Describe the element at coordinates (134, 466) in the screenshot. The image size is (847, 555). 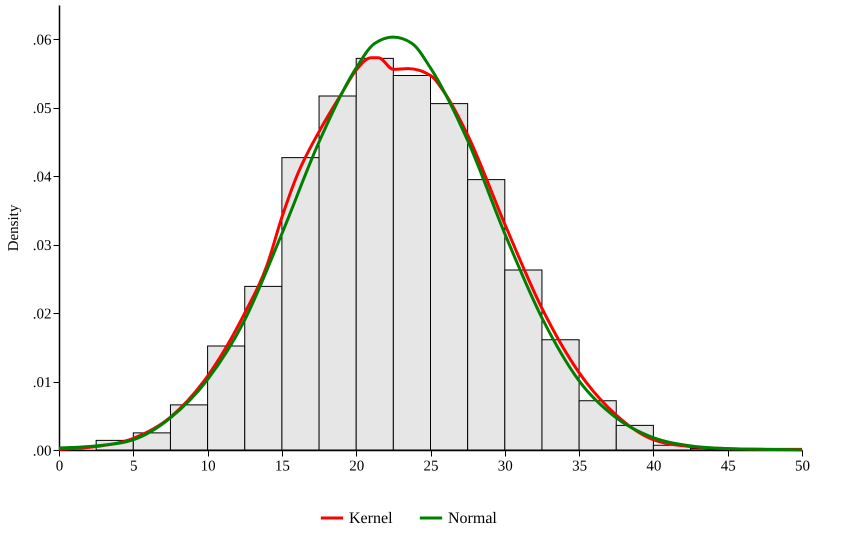
I see `x-tick-label: 5` at that location.